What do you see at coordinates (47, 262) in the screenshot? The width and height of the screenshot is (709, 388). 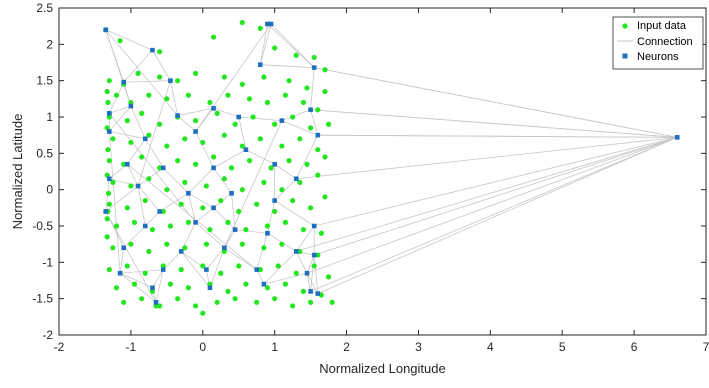 I see `y-tick-label: -1` at bounding box center [47, 262].